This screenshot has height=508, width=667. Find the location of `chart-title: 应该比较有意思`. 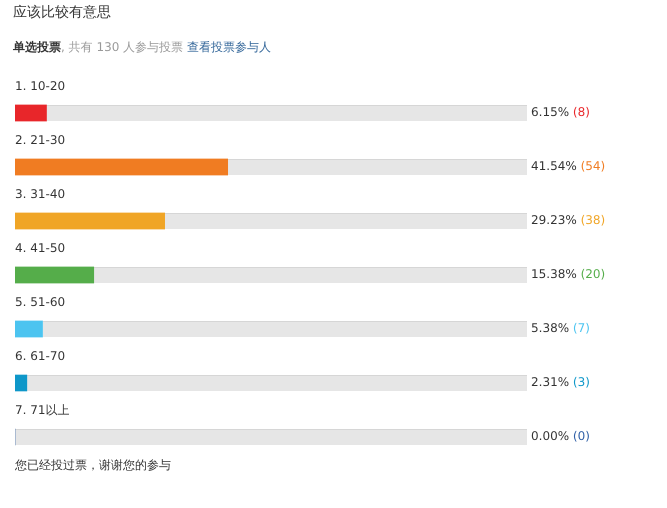

chart-title: 应该比较有意思 is located at coordinates (62, 12).